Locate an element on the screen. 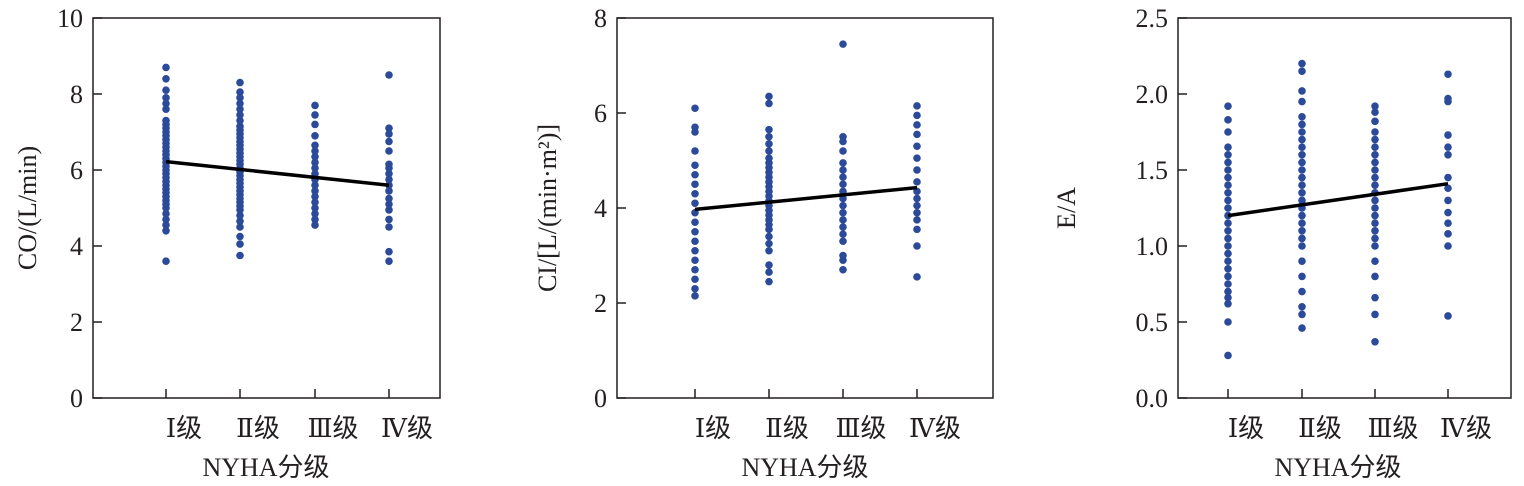 The image size is (1524, 486). co-y-tick-label: 10 is located at coordinates (70, 18).